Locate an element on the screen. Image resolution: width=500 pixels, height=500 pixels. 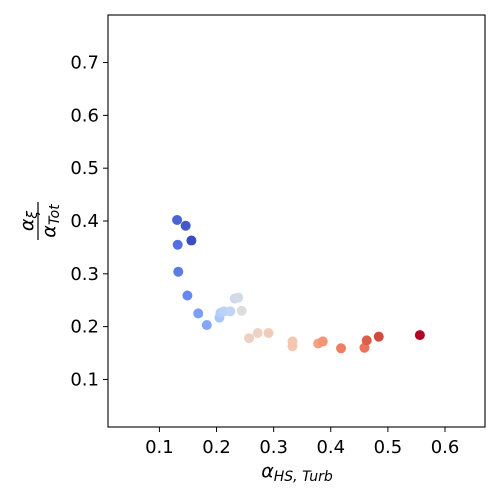
y-axis-label-denominator: αTot is located at coordinates (50, 221).